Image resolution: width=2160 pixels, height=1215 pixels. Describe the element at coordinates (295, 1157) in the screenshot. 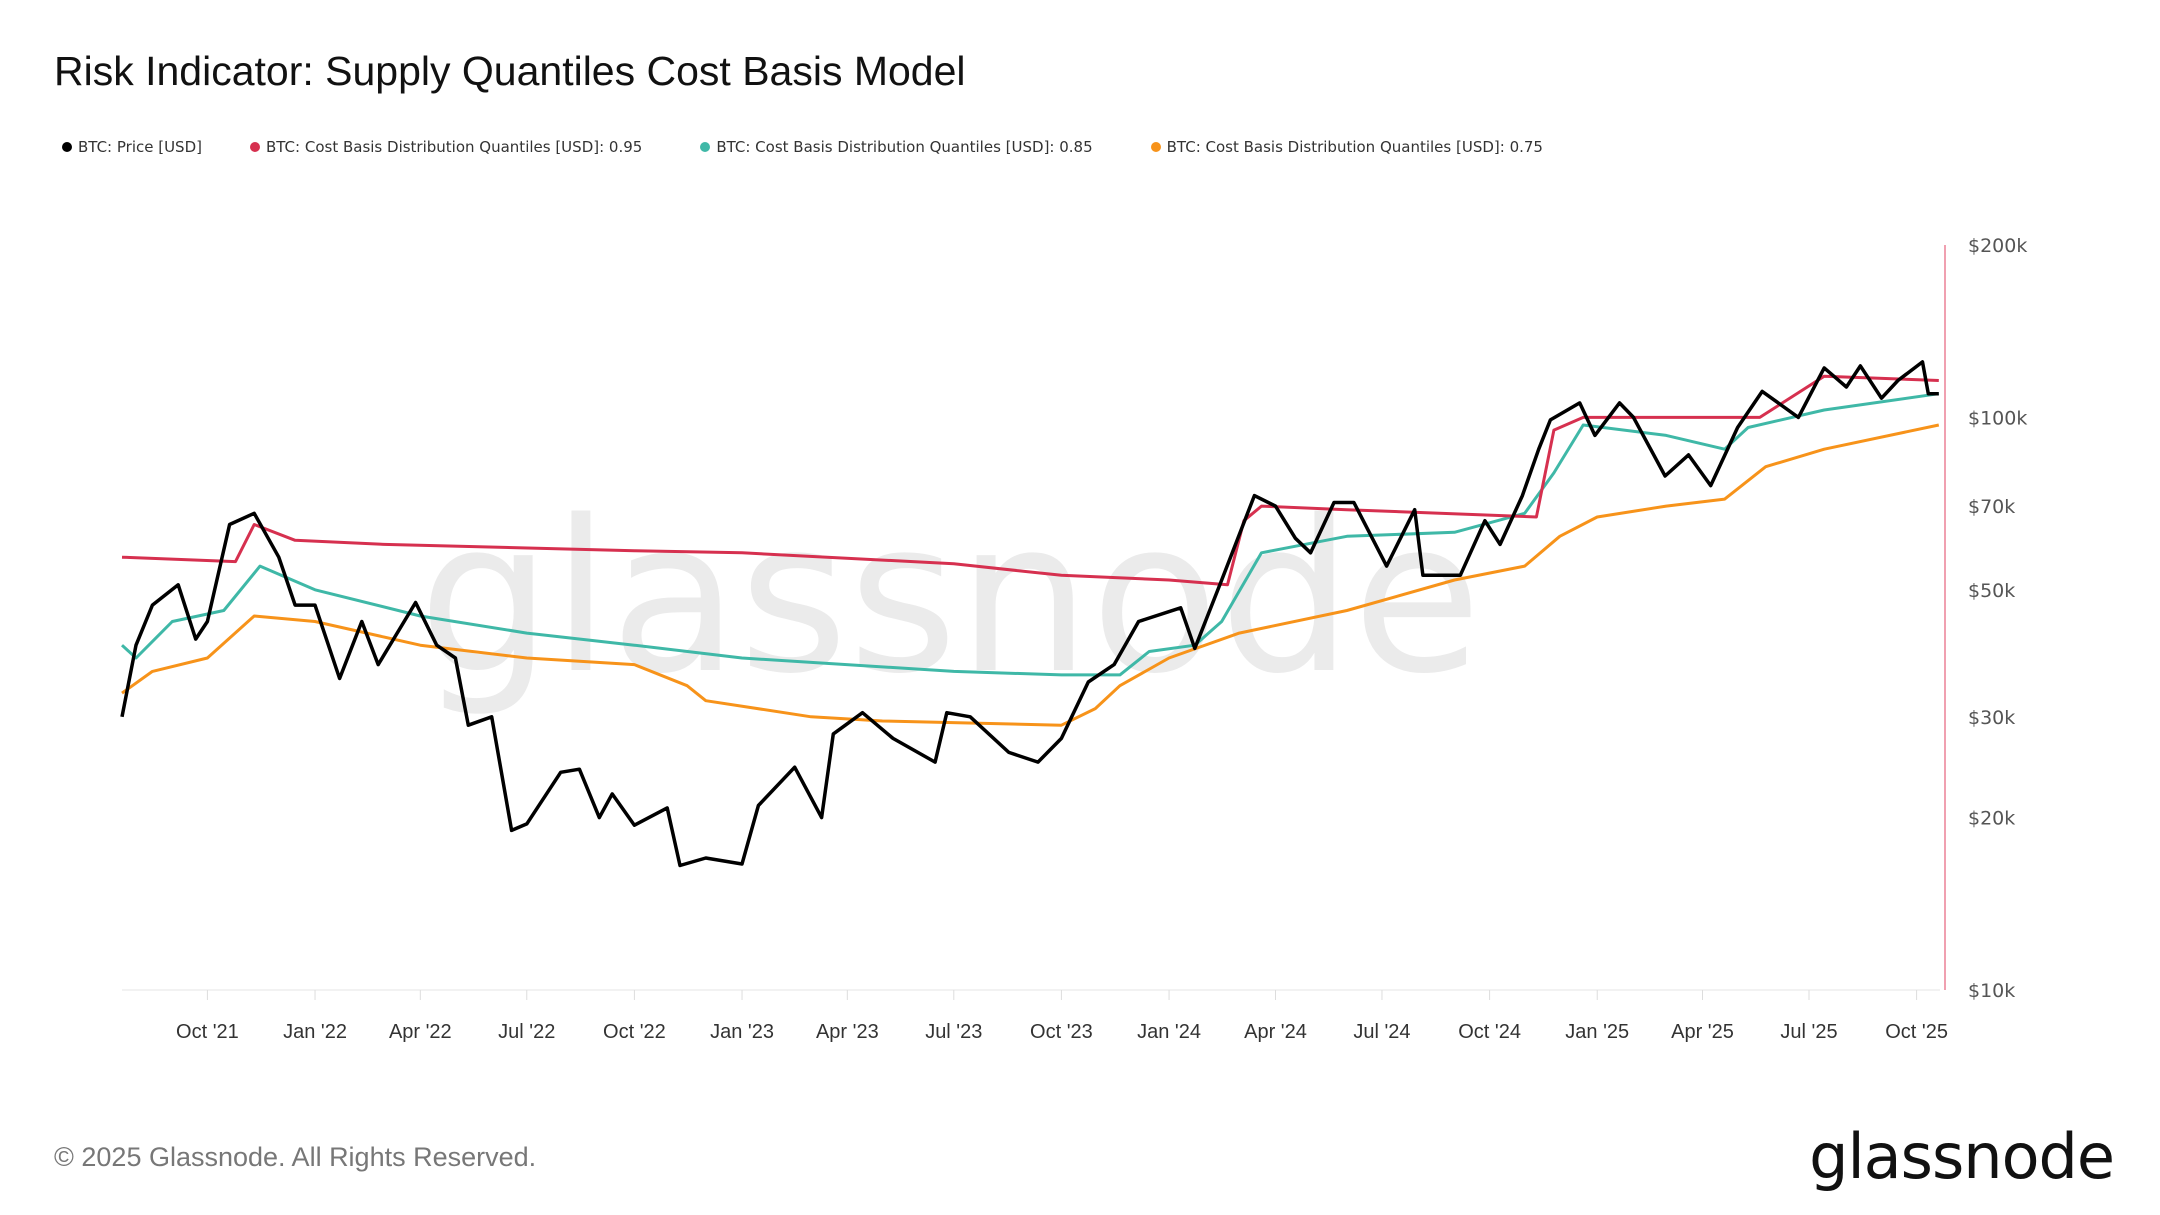

I see `copyright: © 2025 Glassnode. All Rights Reserved.` at that location.